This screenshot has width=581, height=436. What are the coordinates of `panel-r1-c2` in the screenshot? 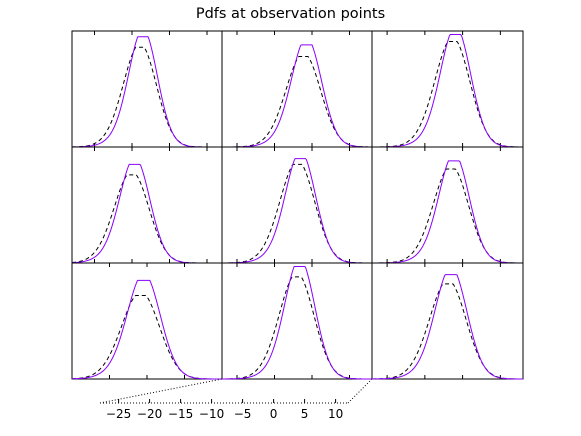 It's located at (447, 205).